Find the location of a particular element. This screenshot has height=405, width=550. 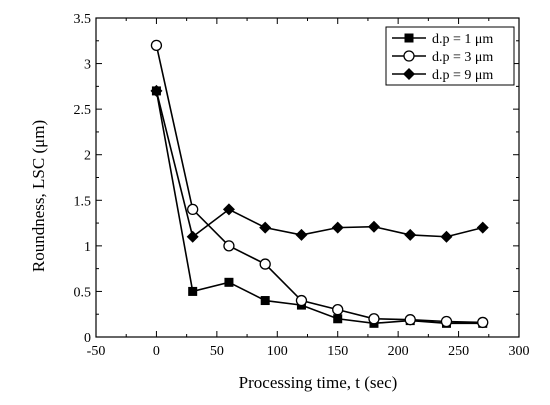

legend: d.p = 1 μm d.p = 3 μm d.p = 9 μm is located at coordinates (450, 56).